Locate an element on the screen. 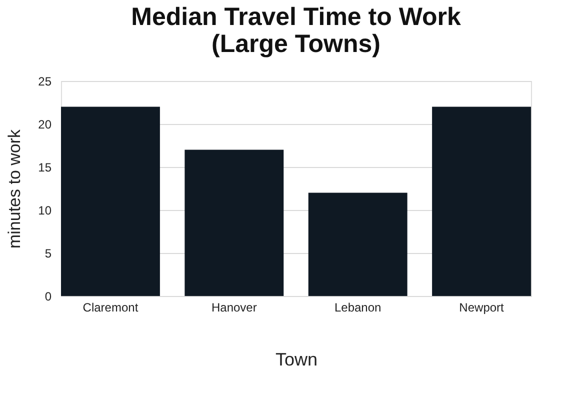 Image resolution: width=576 pixels, height=400 pixels. chart-title: Median Travel Time to Work (Large Towns) is located at coordinates (296, 30).